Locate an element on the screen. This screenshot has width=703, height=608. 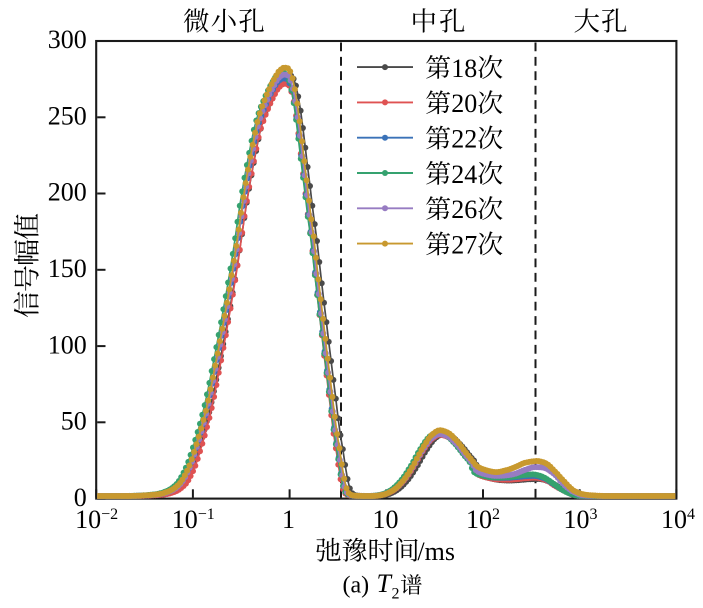
svg-text: 10 is located at coordinates (386, 519).